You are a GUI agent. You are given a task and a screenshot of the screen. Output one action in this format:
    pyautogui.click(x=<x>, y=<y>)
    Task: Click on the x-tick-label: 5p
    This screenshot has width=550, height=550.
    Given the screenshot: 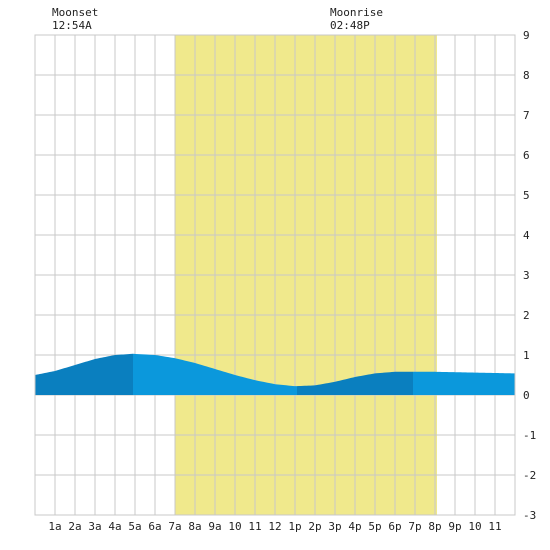 What is the action you would take?
    pyautogui.click(x=374, y=526)
    